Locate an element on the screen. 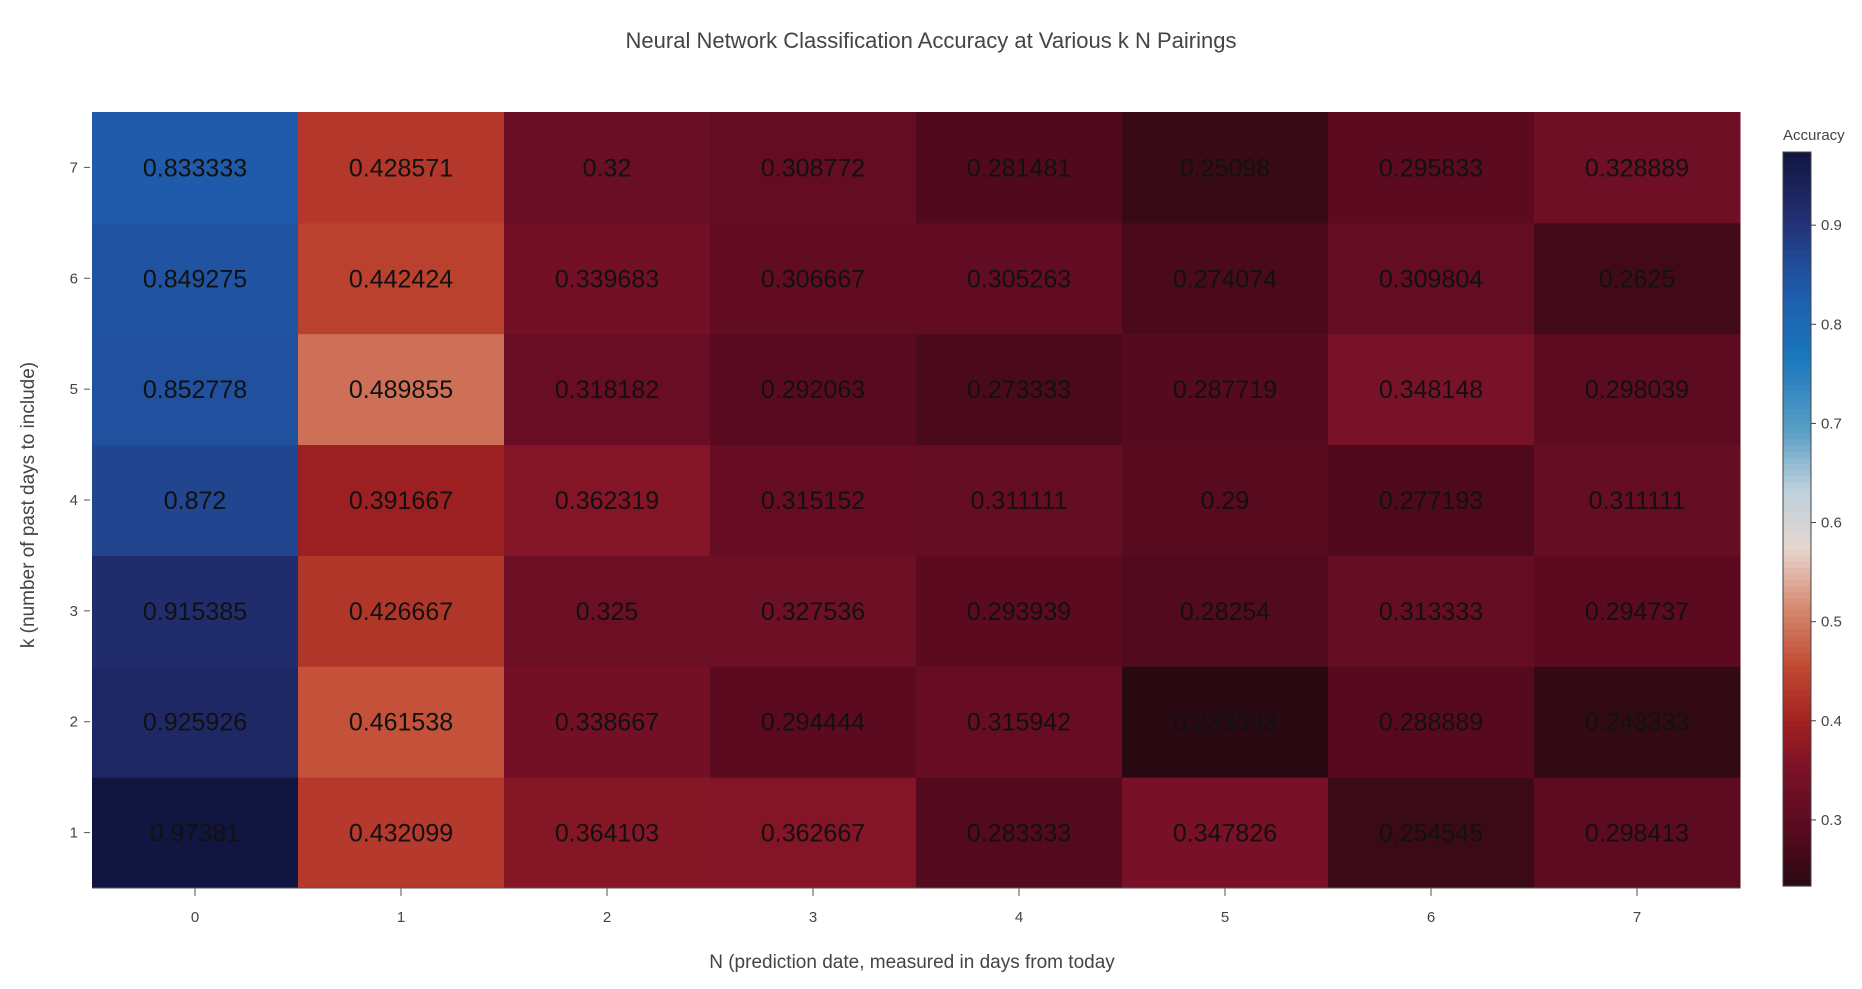 The height and width of the screenshot is (989, 1862). cell-value-label: 0.327536 is located at coordinates (813, 612).